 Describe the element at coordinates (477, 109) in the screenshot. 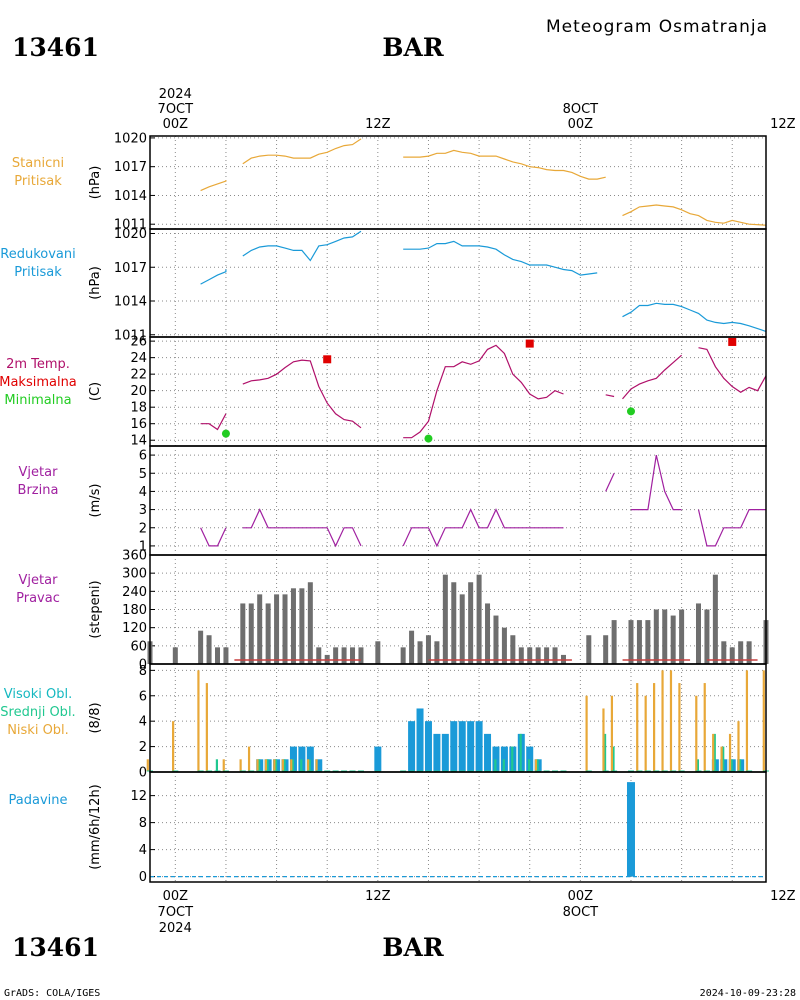

I see `top-time-axis: 20247OCT00Z12Z8OCT00Z12Z9OCT00Z12Z` at that location.